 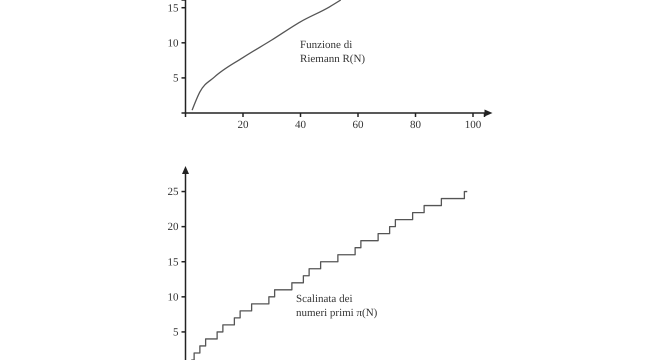 I want to click on x-tick-label: 40, so click(x=300, y=124).